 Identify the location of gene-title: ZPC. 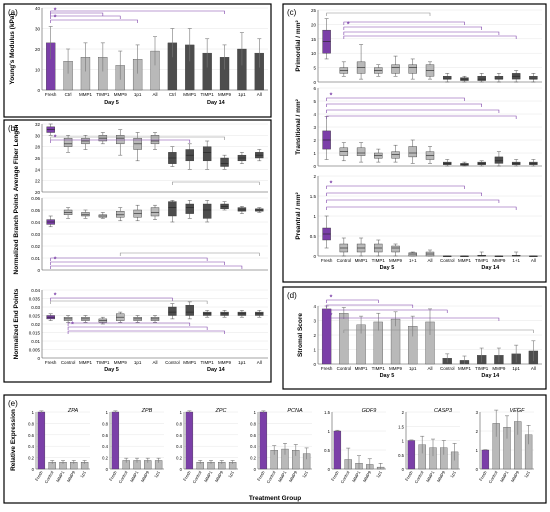
(221, 411).